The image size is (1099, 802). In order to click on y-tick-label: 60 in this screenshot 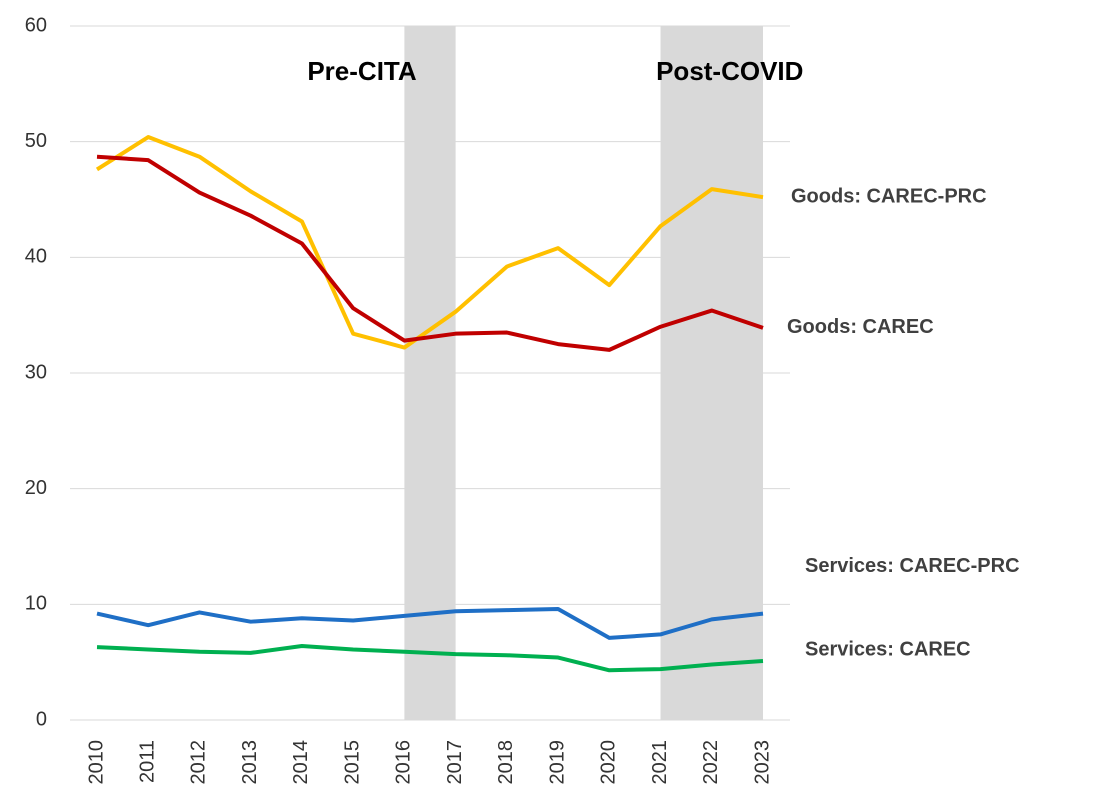, I will do `click(36, 25)`.